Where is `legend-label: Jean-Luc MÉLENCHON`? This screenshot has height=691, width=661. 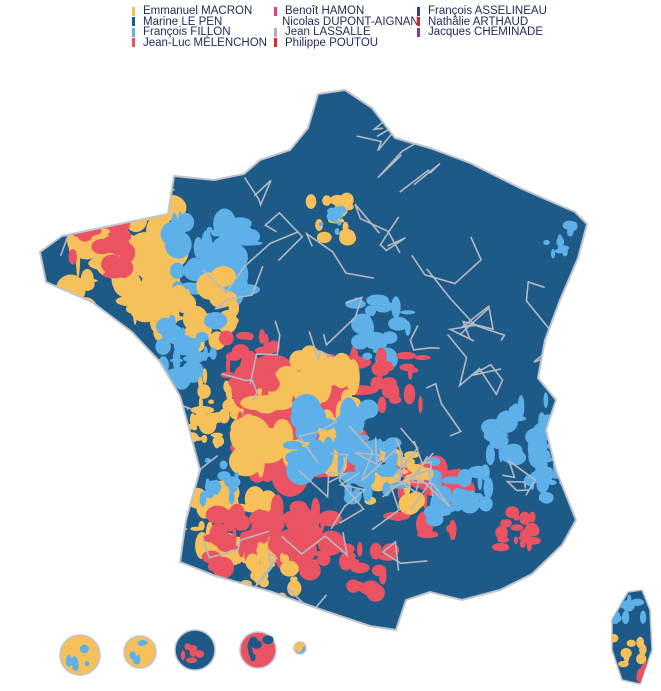 legend-label: Jean-Luc MÉLENCHON is located at coordinates (205, 42).